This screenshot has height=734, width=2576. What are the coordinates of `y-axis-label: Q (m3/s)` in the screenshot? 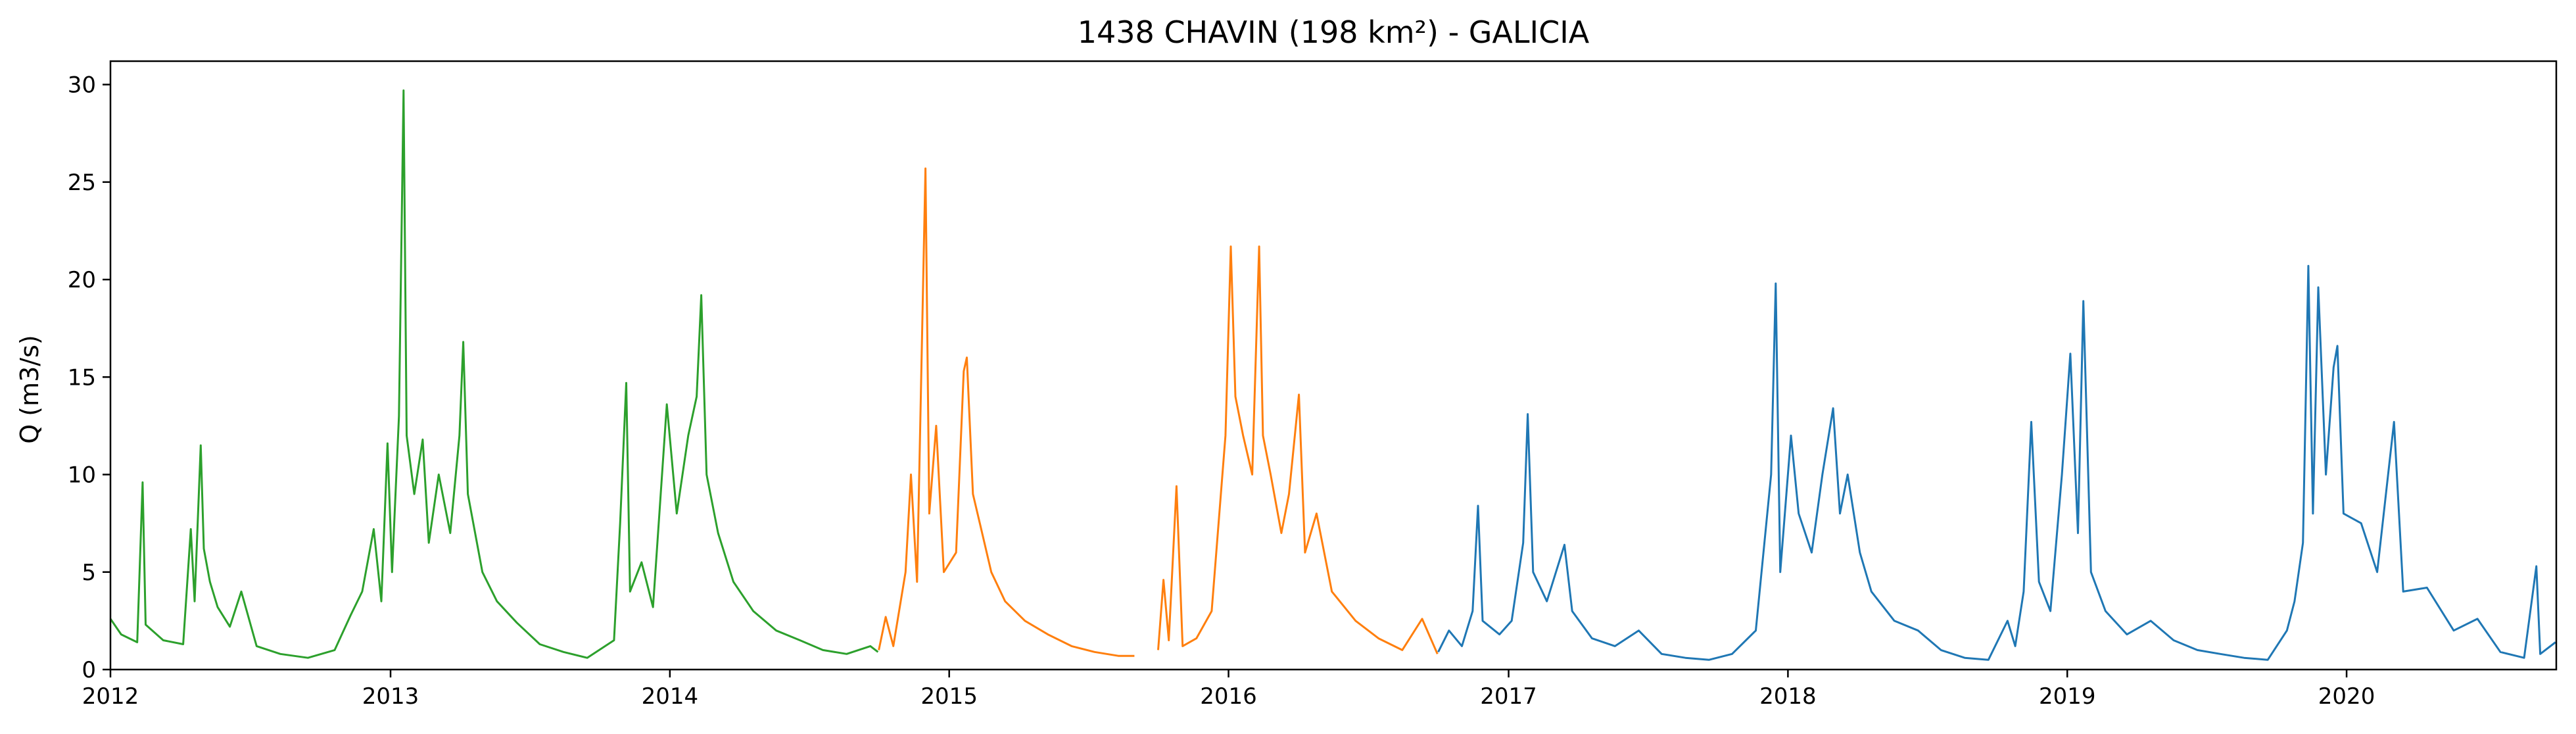 It's located at (30, 389).